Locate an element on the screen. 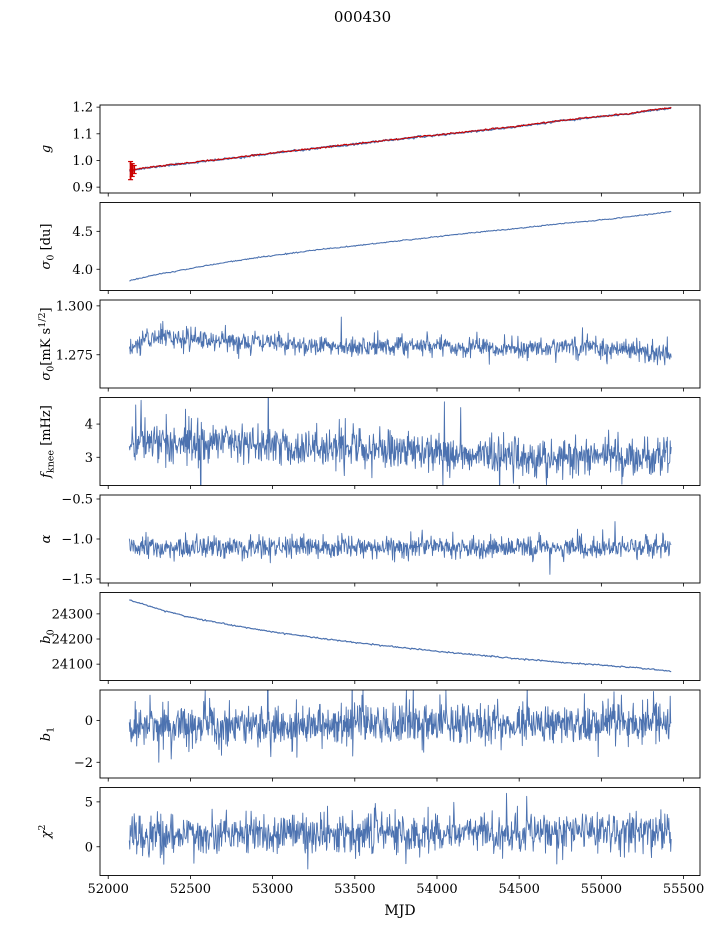  x-tick-label: 55000 is located at coordinates (601, 889).